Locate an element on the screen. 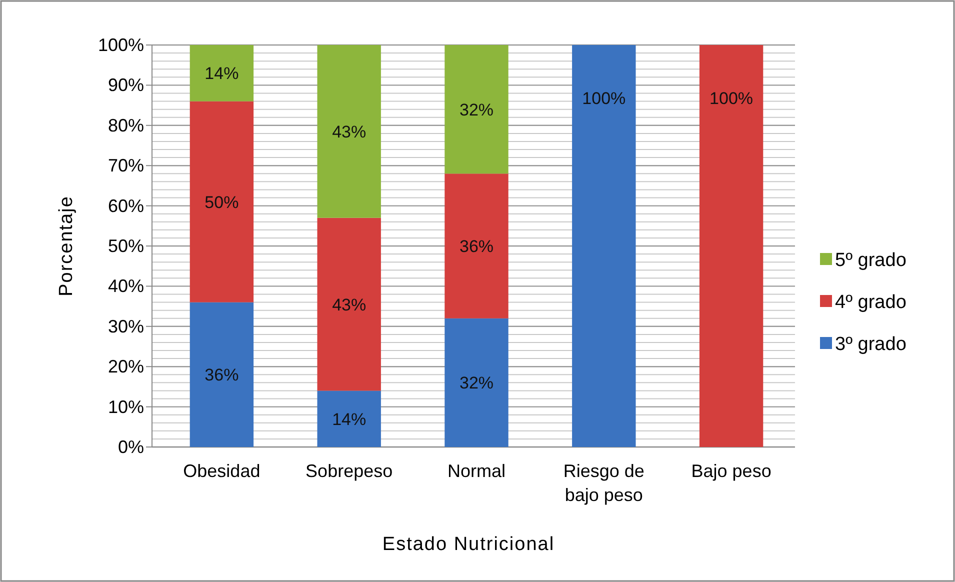 This screenshot has width=955, height=582. x-tick-label: Obesidad is located at coordinates (221, 471).